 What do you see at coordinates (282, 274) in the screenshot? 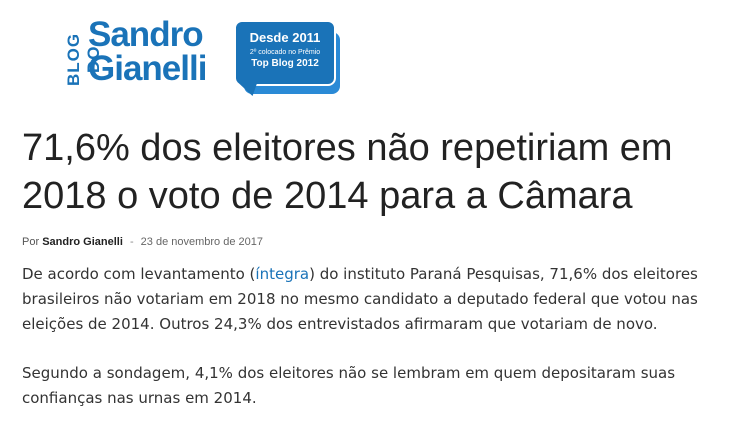
I see `integra-link: íntegra` at bounding box center [282, 274].